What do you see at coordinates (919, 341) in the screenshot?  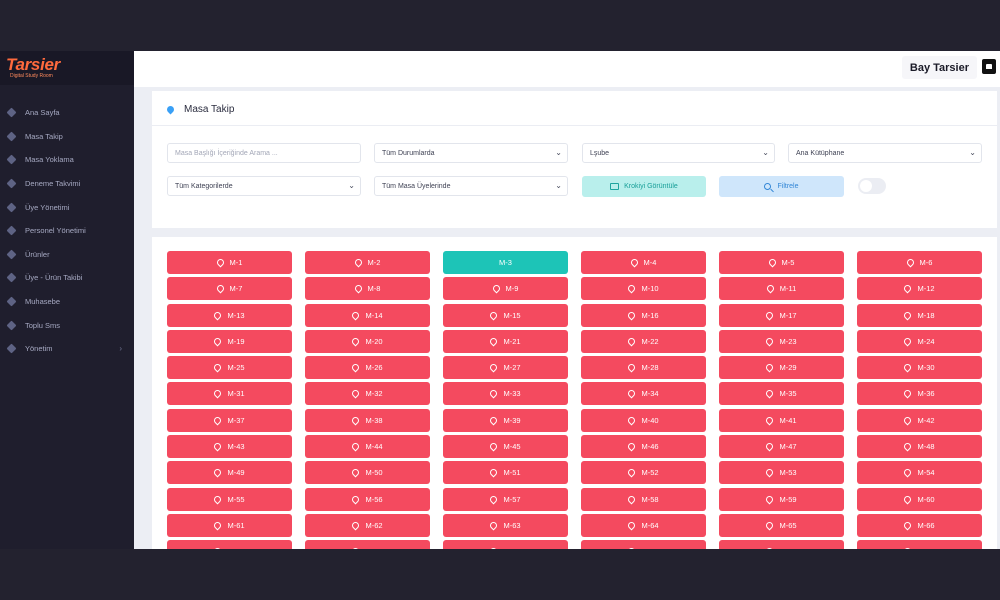 I see `table-button: M-24` at bounding box center [919, 341].